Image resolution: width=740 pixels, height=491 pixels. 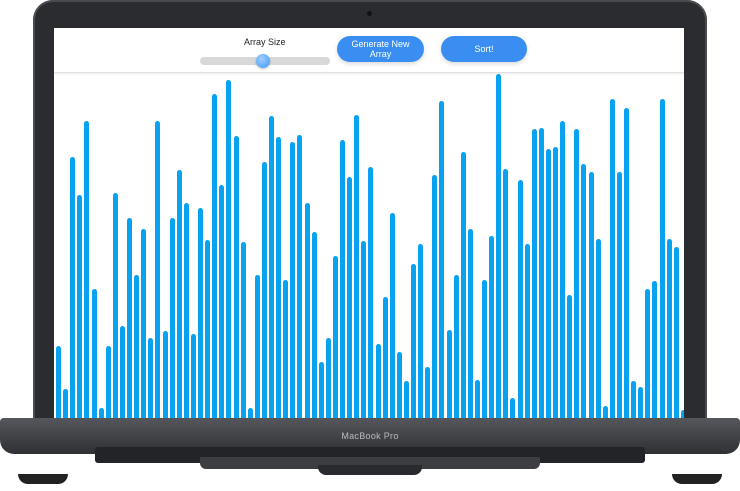 What do you see at coordinates (484, 49) in the screenshot?
I see `sort-button: Sort!` at bounding box center [484, 49].